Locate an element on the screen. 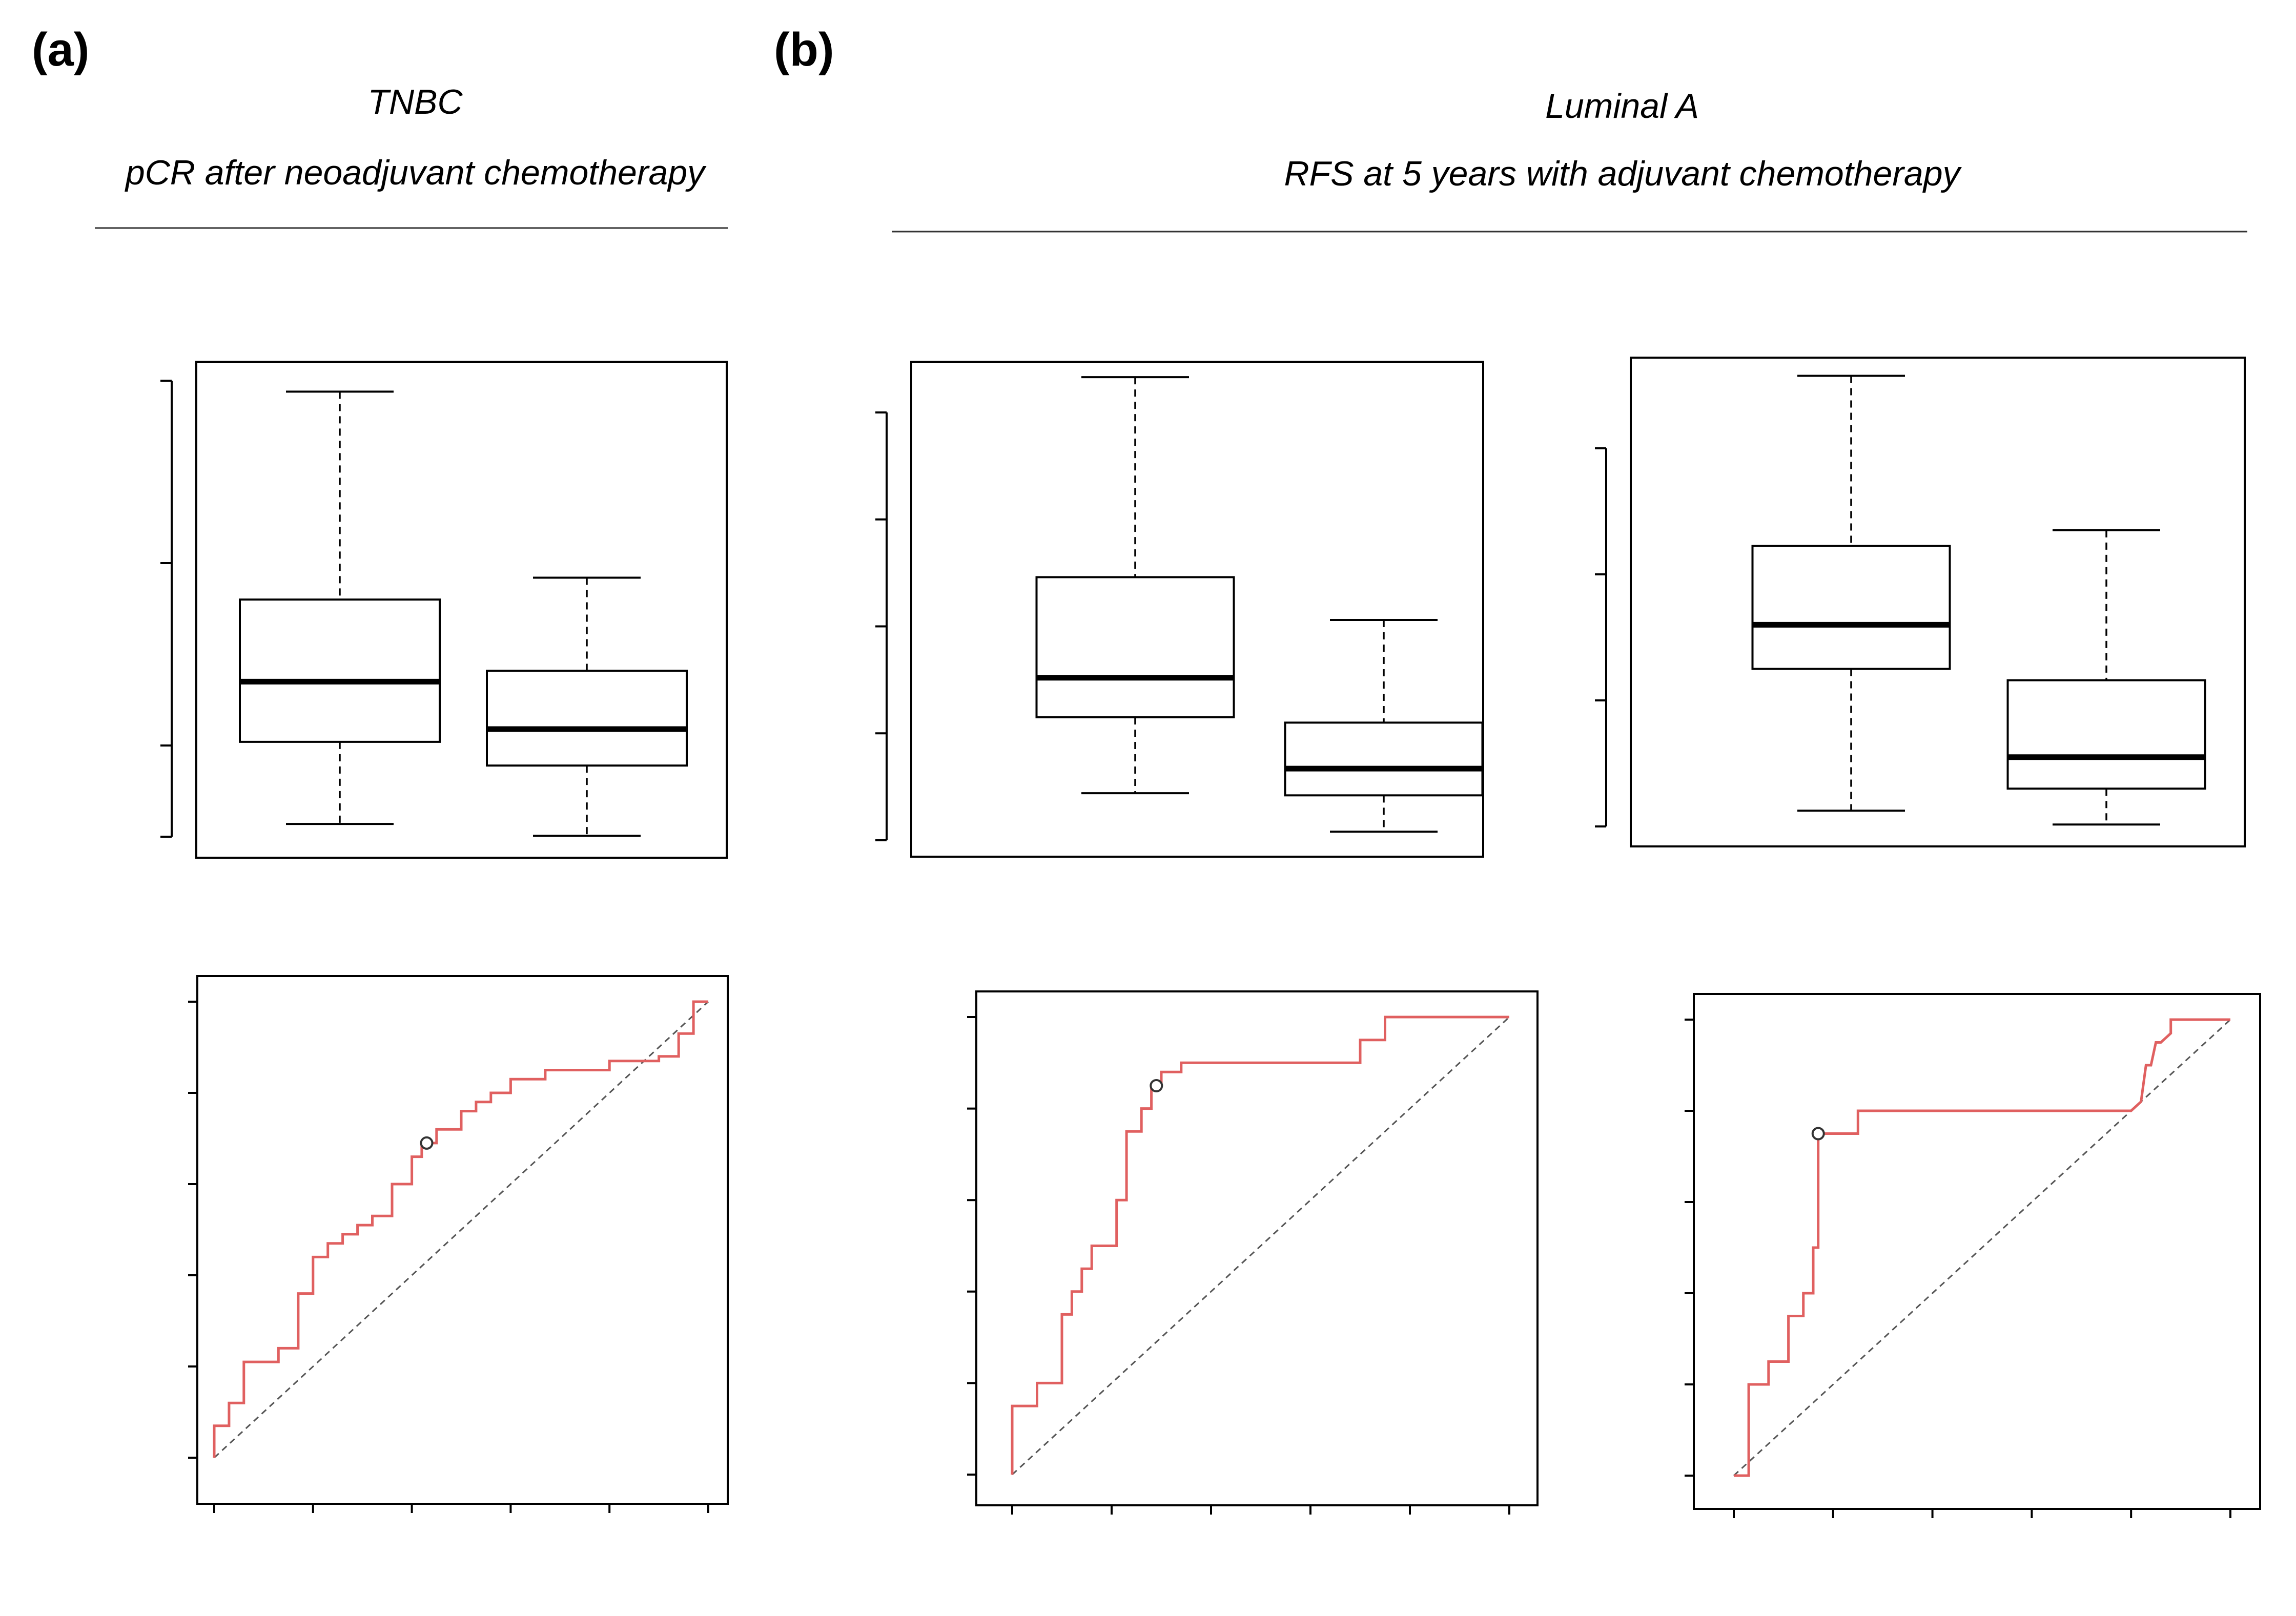 This screenshot has height=1616, width=2296. roc-birc5 is located at coordinates (1973, 1256).